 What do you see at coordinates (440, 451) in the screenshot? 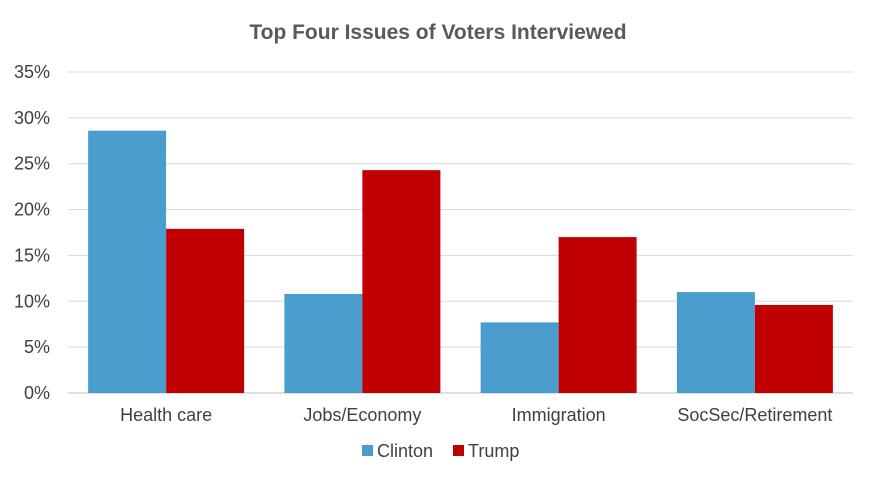
I see `legend: Clinton Trump` at bounding box center [440, 451].